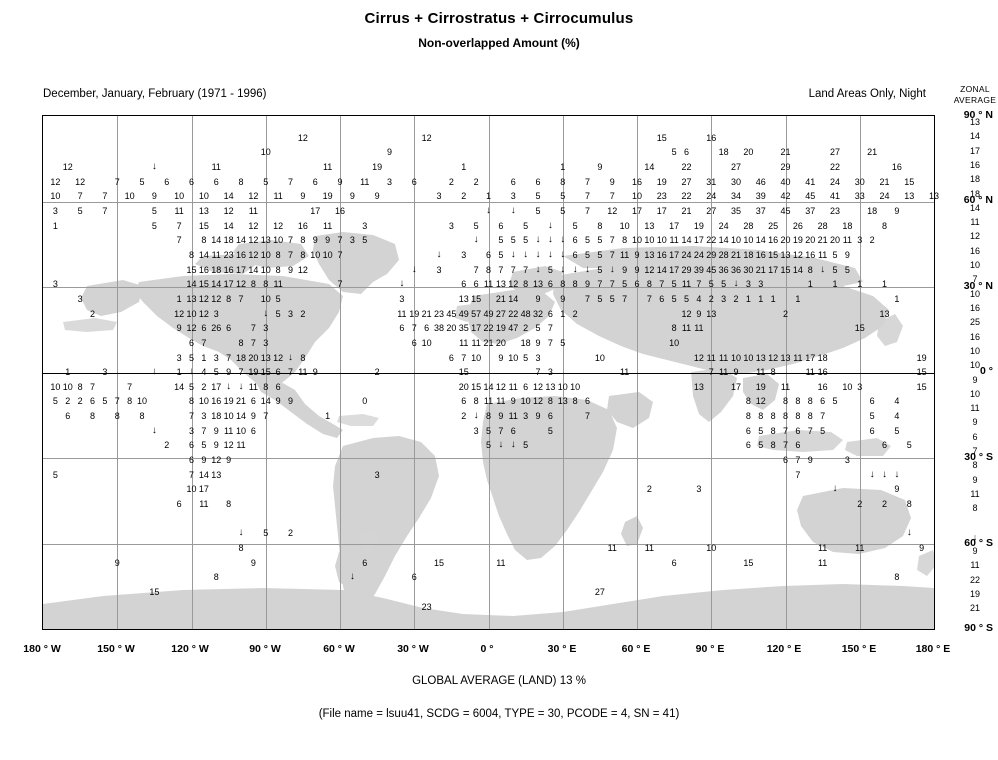  Describe the element at coordinates (785, 196) in the screenshot. I see `grid-cell: 42` at that location.